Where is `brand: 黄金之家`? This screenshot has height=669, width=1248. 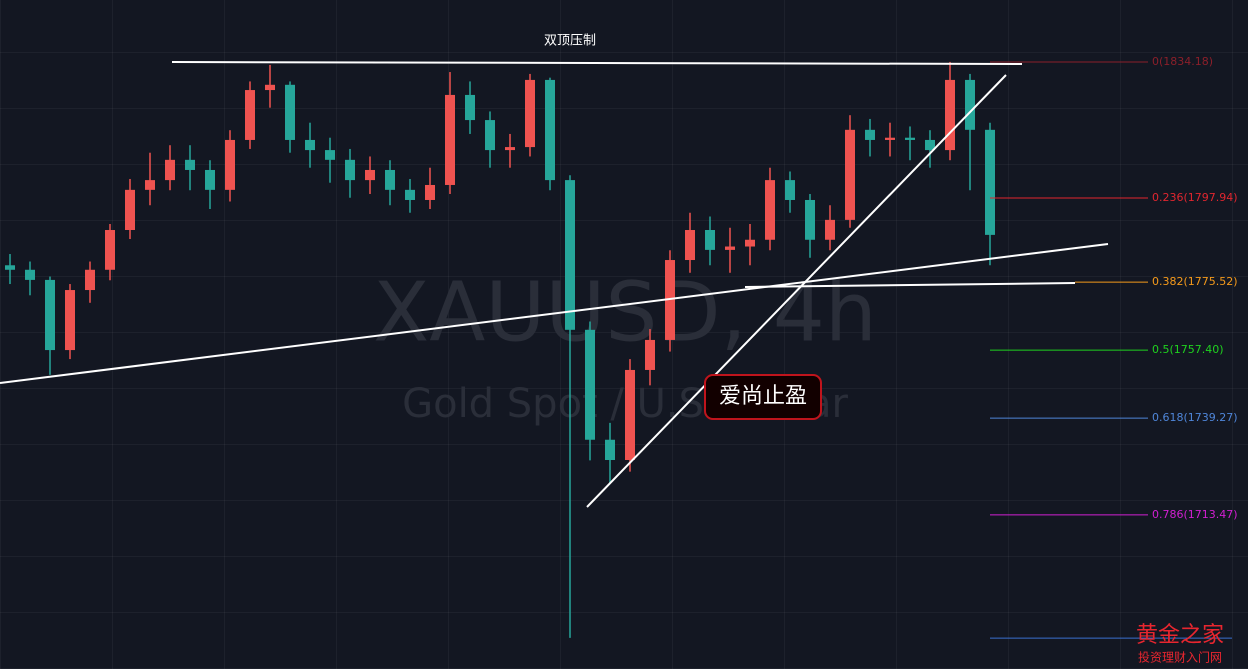
brand: 黄金之家 is located at coordinates (1180, 635).